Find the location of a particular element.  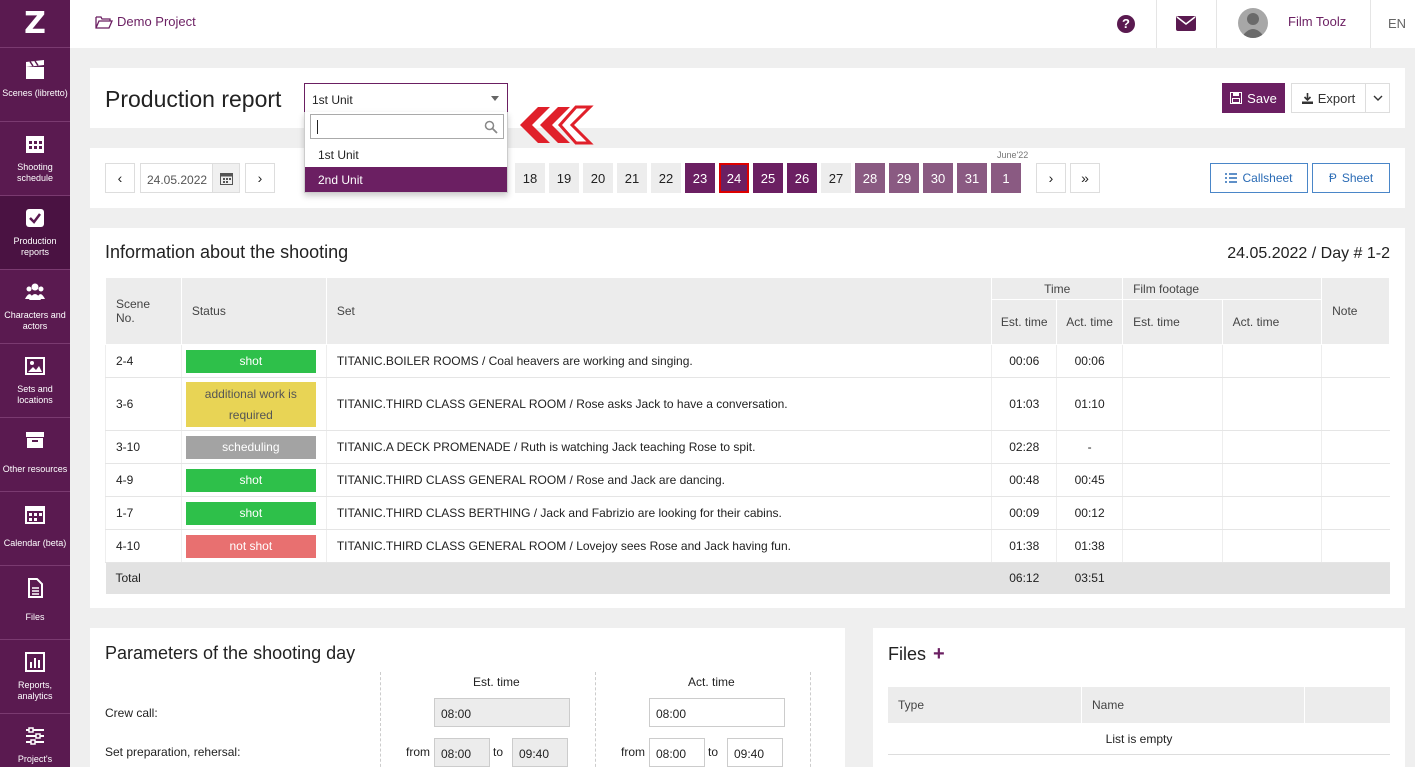

crew-call-act-field: 08:00 is located at coordinates (717, 712).